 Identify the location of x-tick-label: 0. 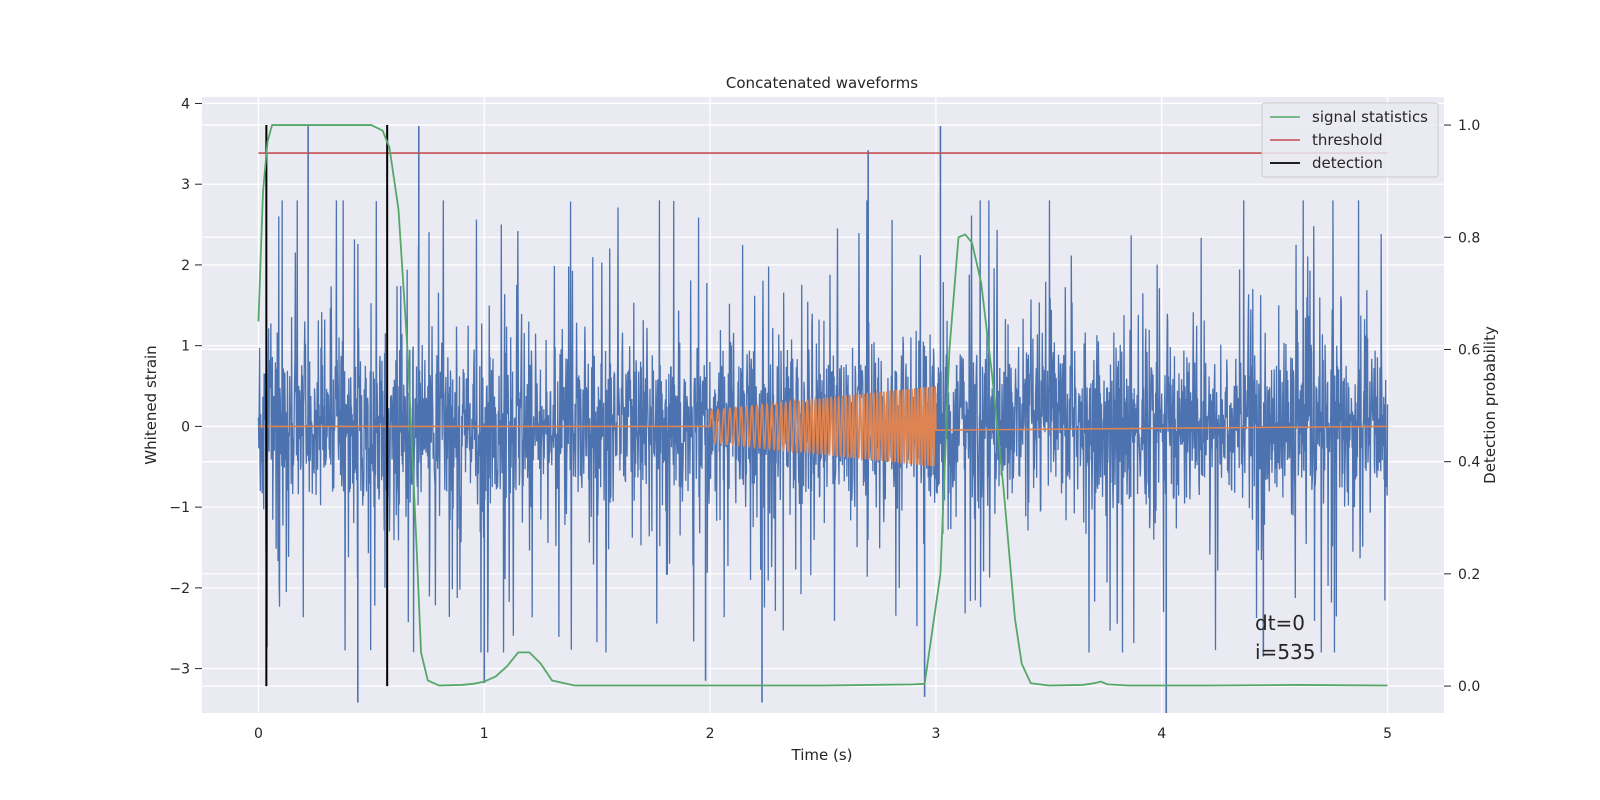
(258, 734).